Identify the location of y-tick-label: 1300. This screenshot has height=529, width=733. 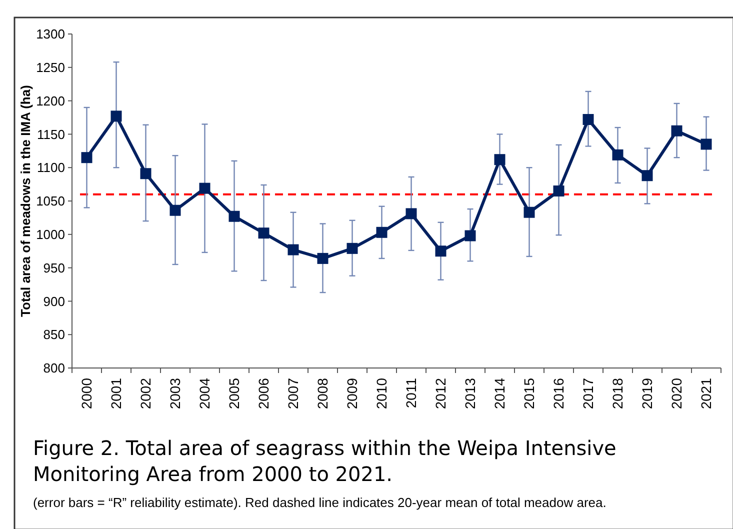
(50, 34).